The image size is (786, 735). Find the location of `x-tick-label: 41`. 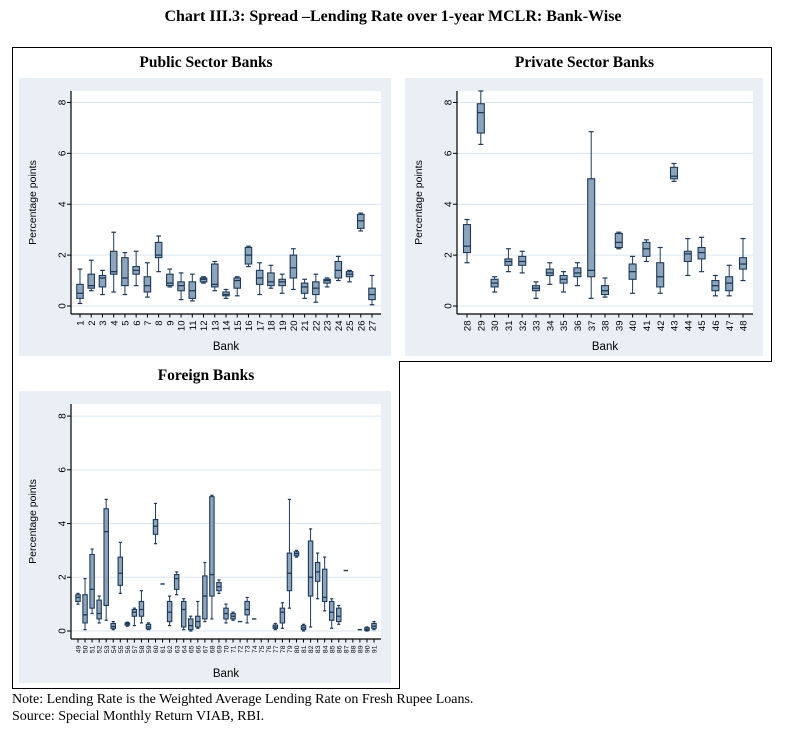

x-tick-label: 41 is located at coordinates (647, 326).